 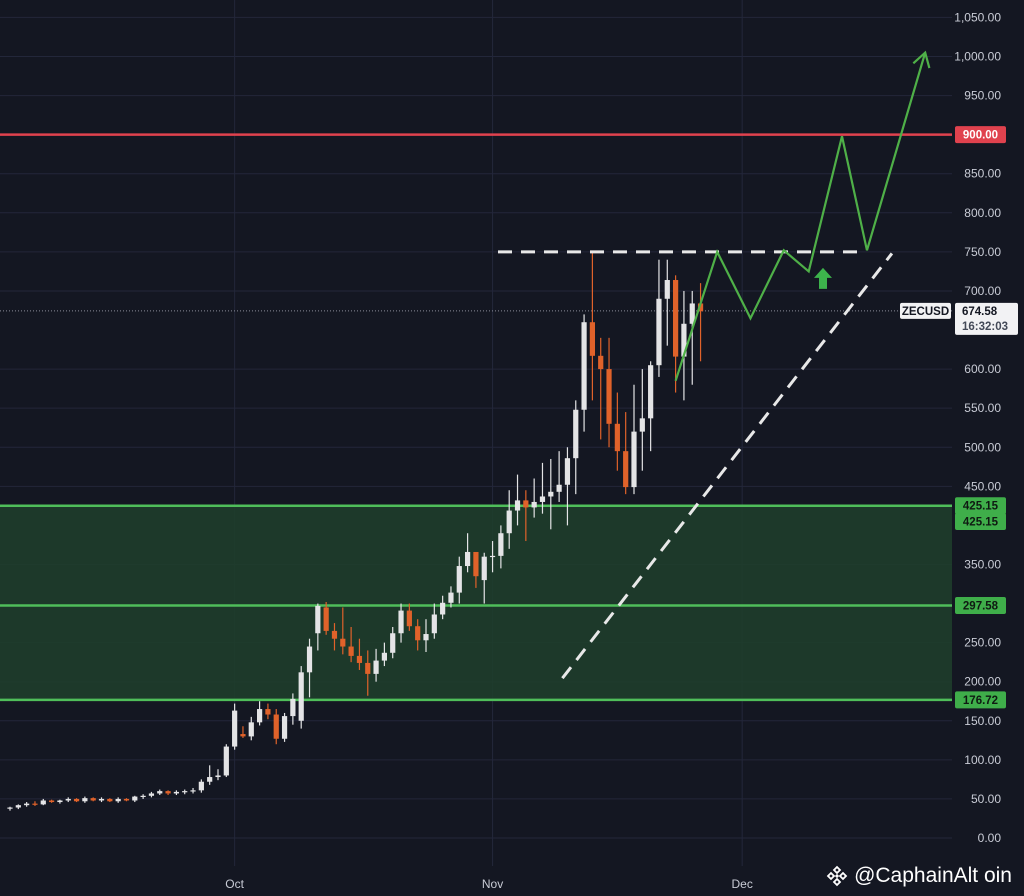 What do you see at coordinates (982, 408) in the screenshot?
I see `y-tick-label: 550.00` at bounding box center [982, 408].